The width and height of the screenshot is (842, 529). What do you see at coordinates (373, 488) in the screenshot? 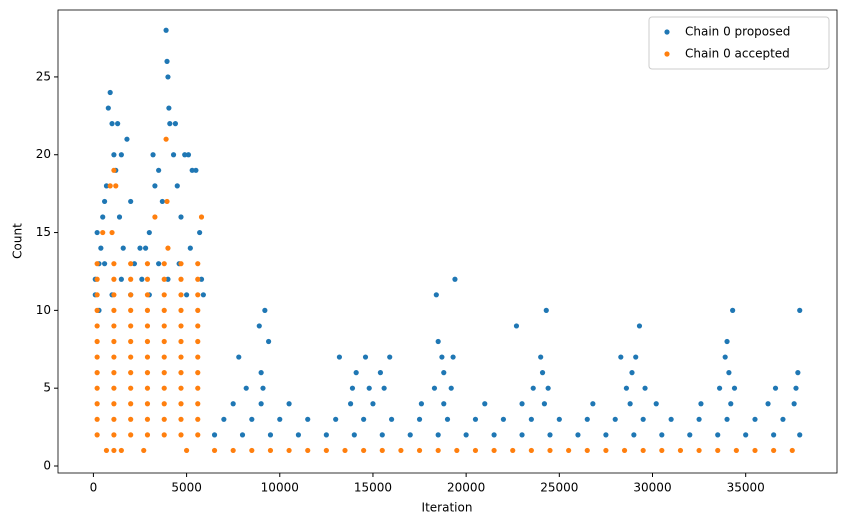
I see `x-tick-label: 15000` at bounding box center [373, 488].